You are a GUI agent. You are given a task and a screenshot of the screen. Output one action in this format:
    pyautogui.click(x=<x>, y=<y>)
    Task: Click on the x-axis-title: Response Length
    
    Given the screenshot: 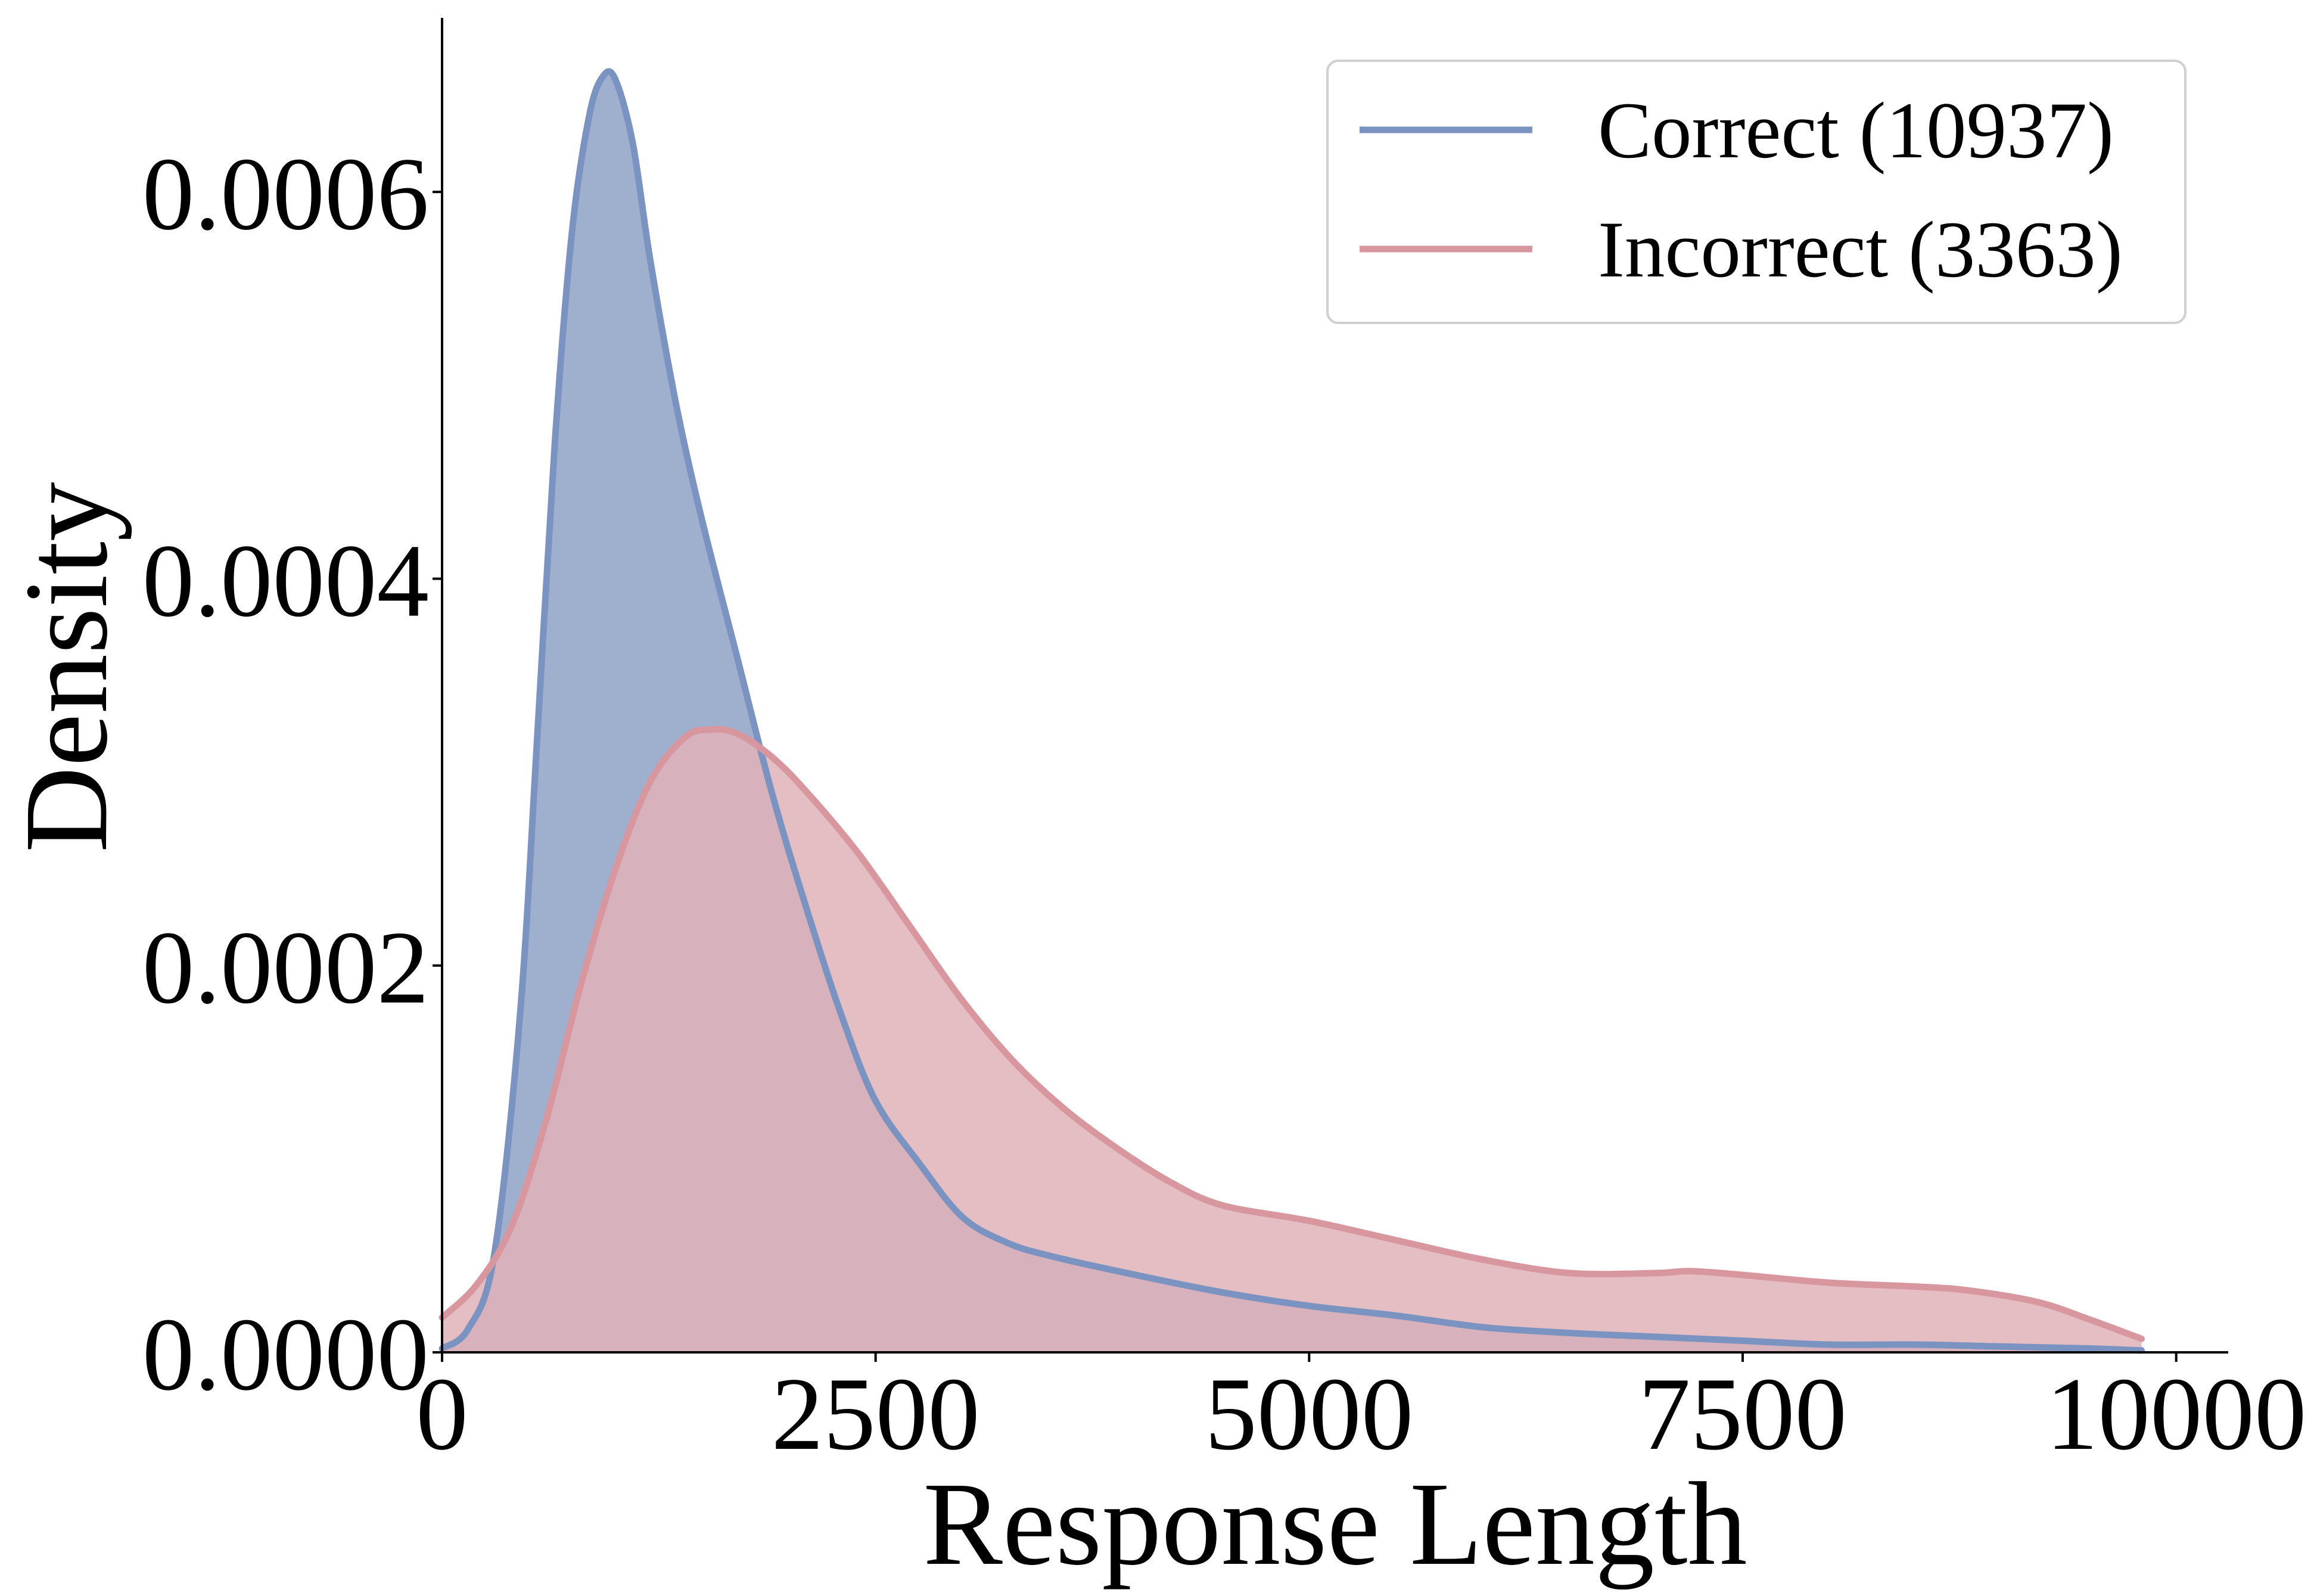 What is the action you would take?
    pyautogui.click(x=1335, y=1524)
    